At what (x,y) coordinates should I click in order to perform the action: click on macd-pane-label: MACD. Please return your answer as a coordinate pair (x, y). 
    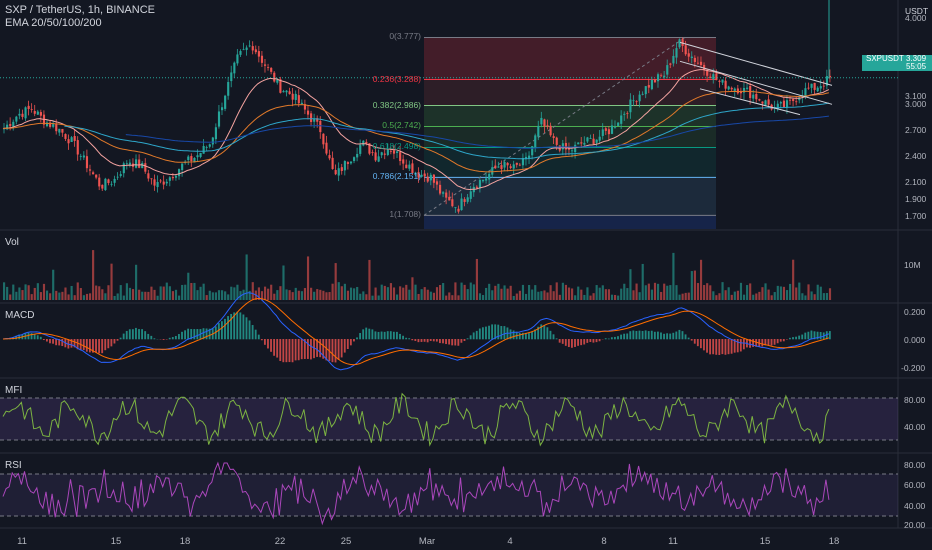
    Looking at the image, I should click on (20, 315).